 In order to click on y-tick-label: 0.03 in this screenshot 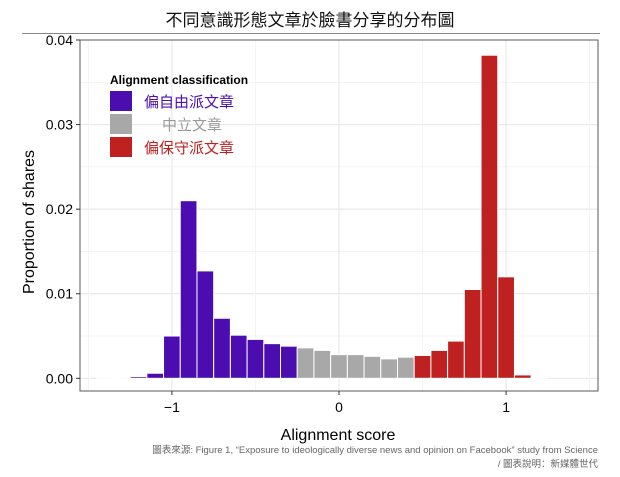, I will do `click(59, 125)`.